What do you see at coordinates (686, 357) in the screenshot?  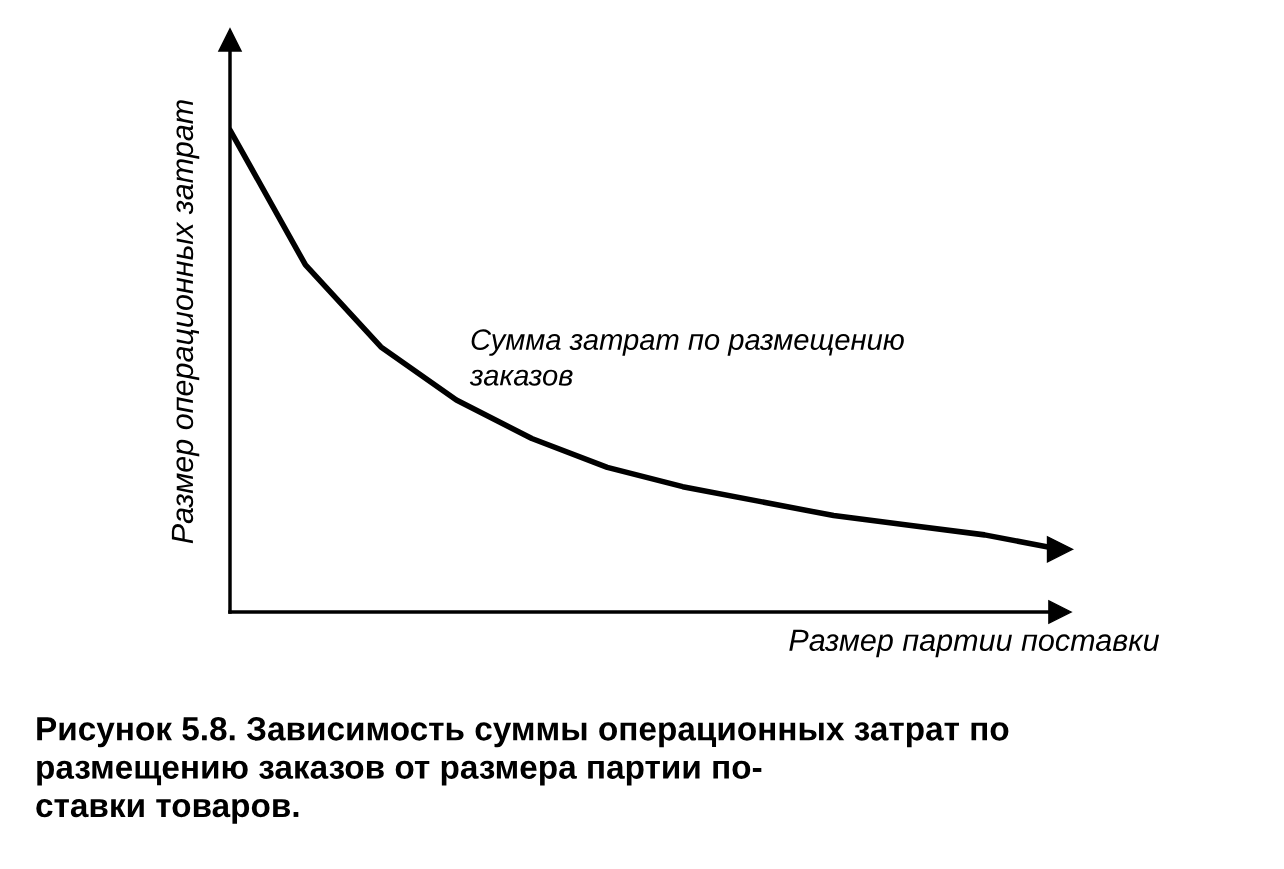 I see `annotation: Сумма затрат по размещению заказов` at bounding box center [686, 357].